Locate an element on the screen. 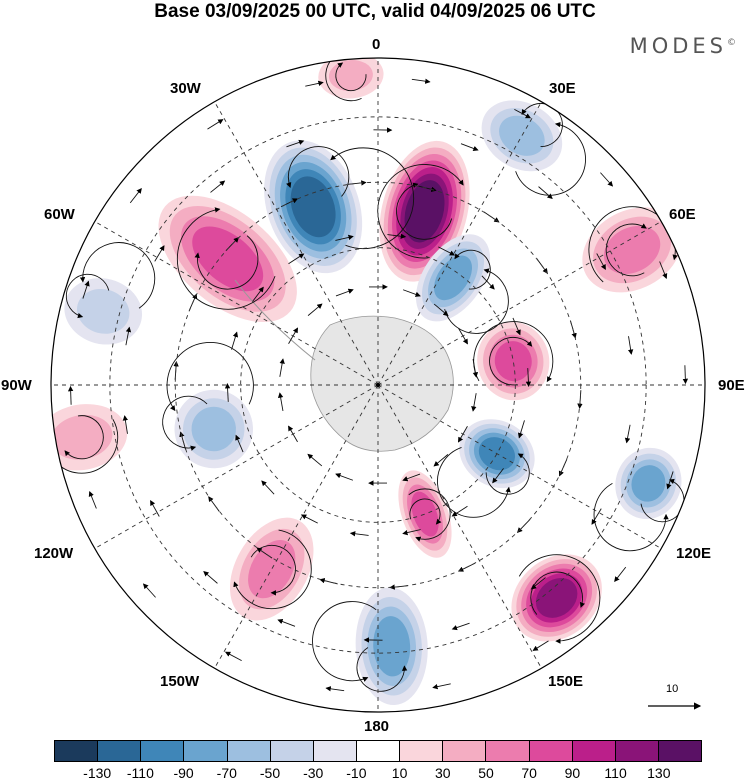  lon-label-120e: 120E is located at coordinates (694, 553).